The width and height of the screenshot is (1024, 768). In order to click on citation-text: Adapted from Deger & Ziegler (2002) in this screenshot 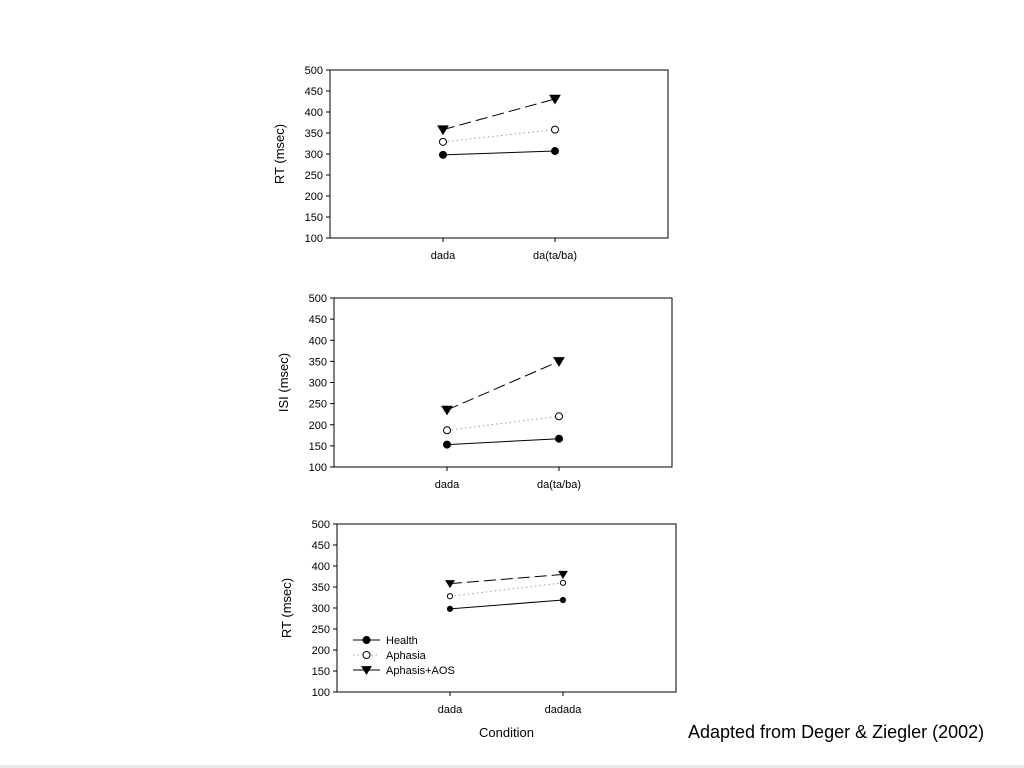, I will do `click(836, 732)`.